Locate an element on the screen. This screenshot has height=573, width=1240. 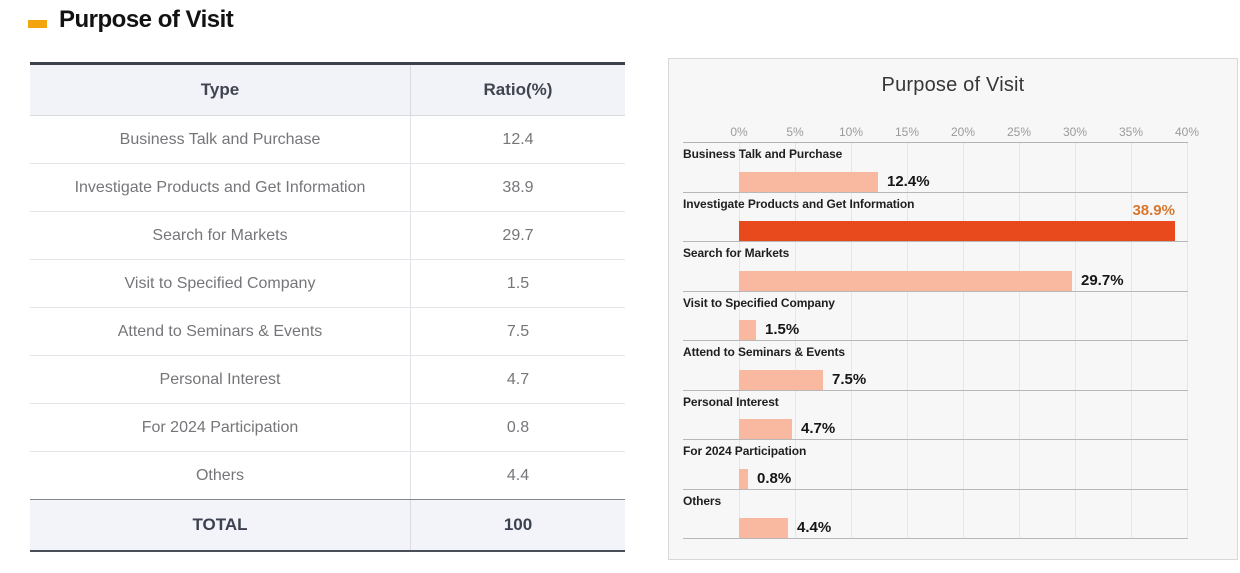
chart-category-row: Business Talk and Purchase 12.4% is located at coordinates (935, 168).